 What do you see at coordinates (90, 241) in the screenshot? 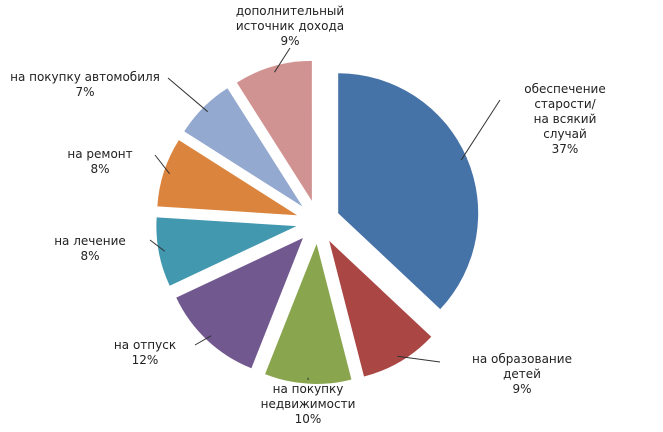
I see `category-label: на лечение` at bounding box center [90, 241].